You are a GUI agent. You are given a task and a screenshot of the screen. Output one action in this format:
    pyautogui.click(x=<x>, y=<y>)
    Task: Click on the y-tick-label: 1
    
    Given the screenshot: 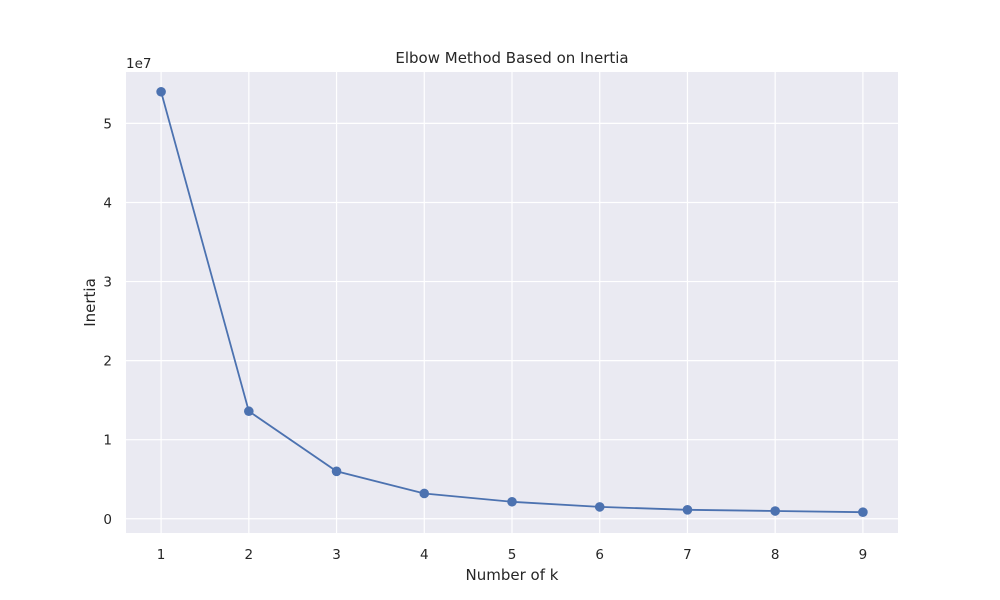 What is the action you would take?
    pyautogui.click(x=107, y=441)
    